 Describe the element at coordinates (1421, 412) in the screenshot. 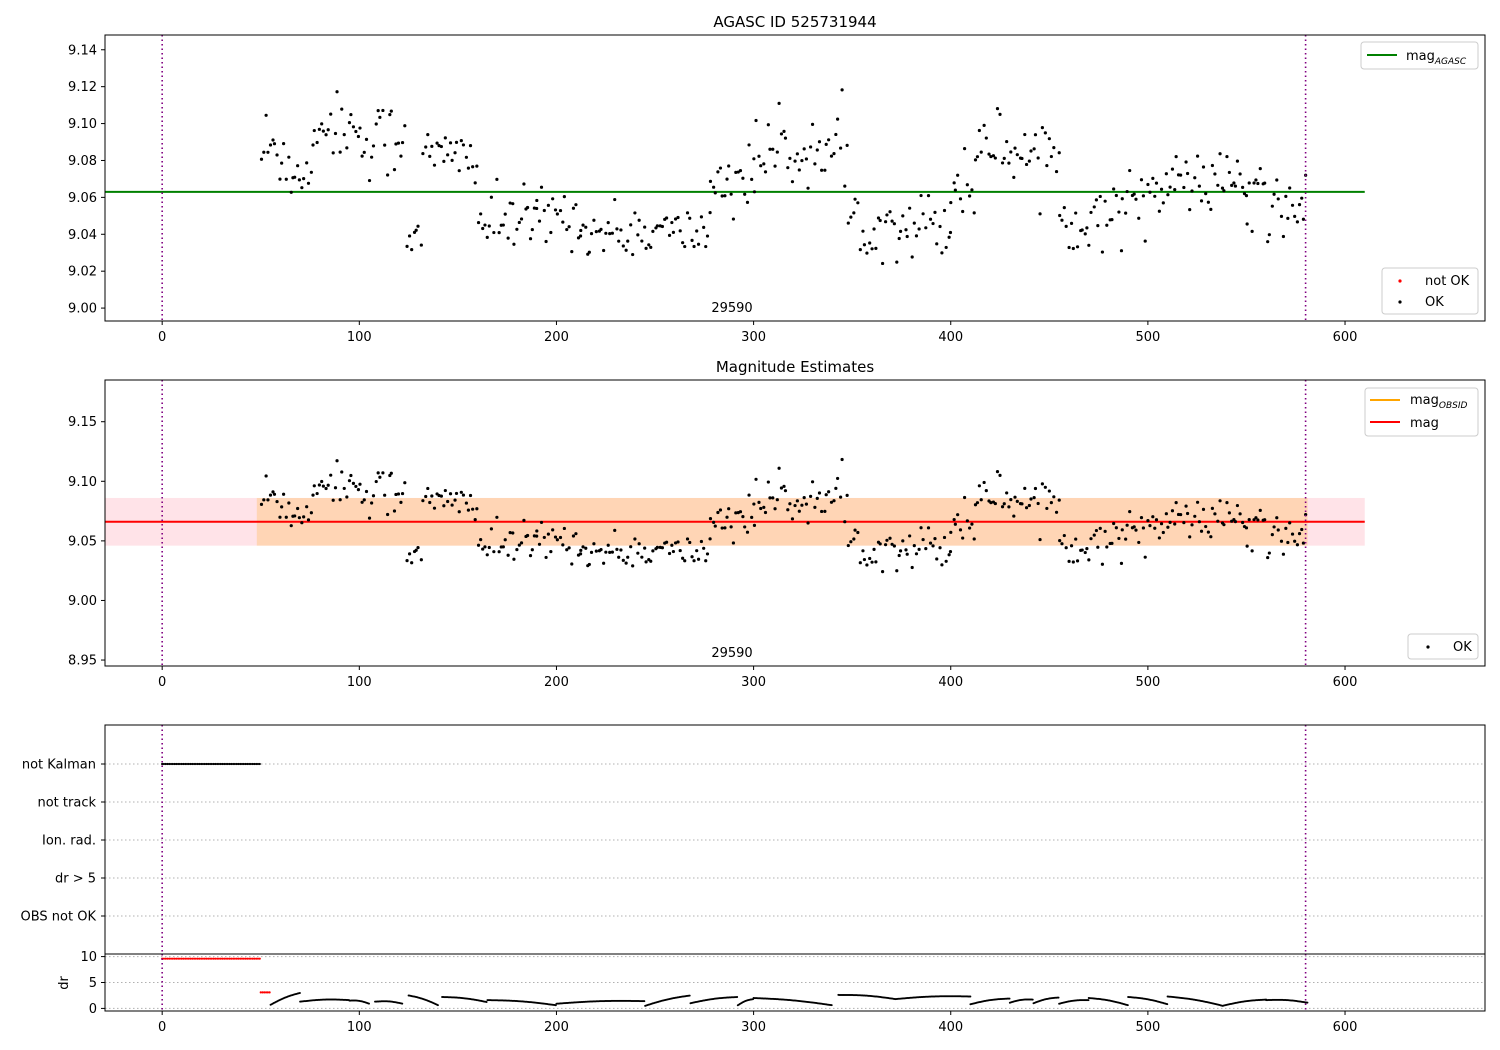

I see `magnitude-legend-upper: magOBSID mag` at that location.